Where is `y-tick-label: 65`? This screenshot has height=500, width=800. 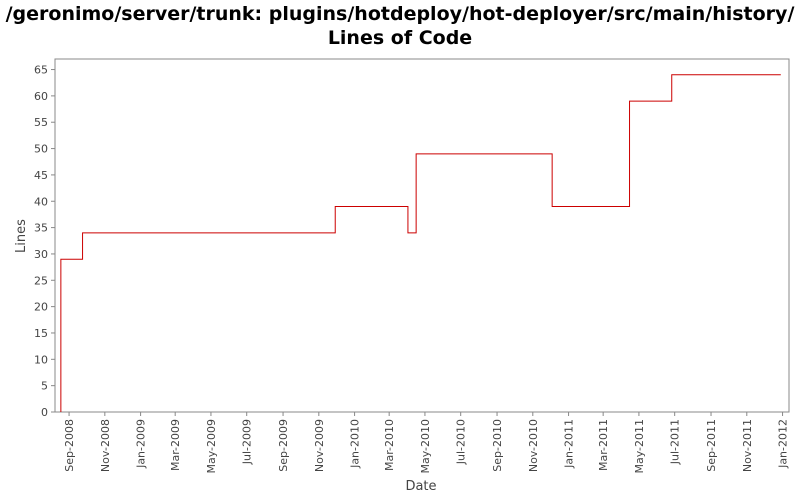 y-tick-label: 65 is located at coordinates (41, 70).